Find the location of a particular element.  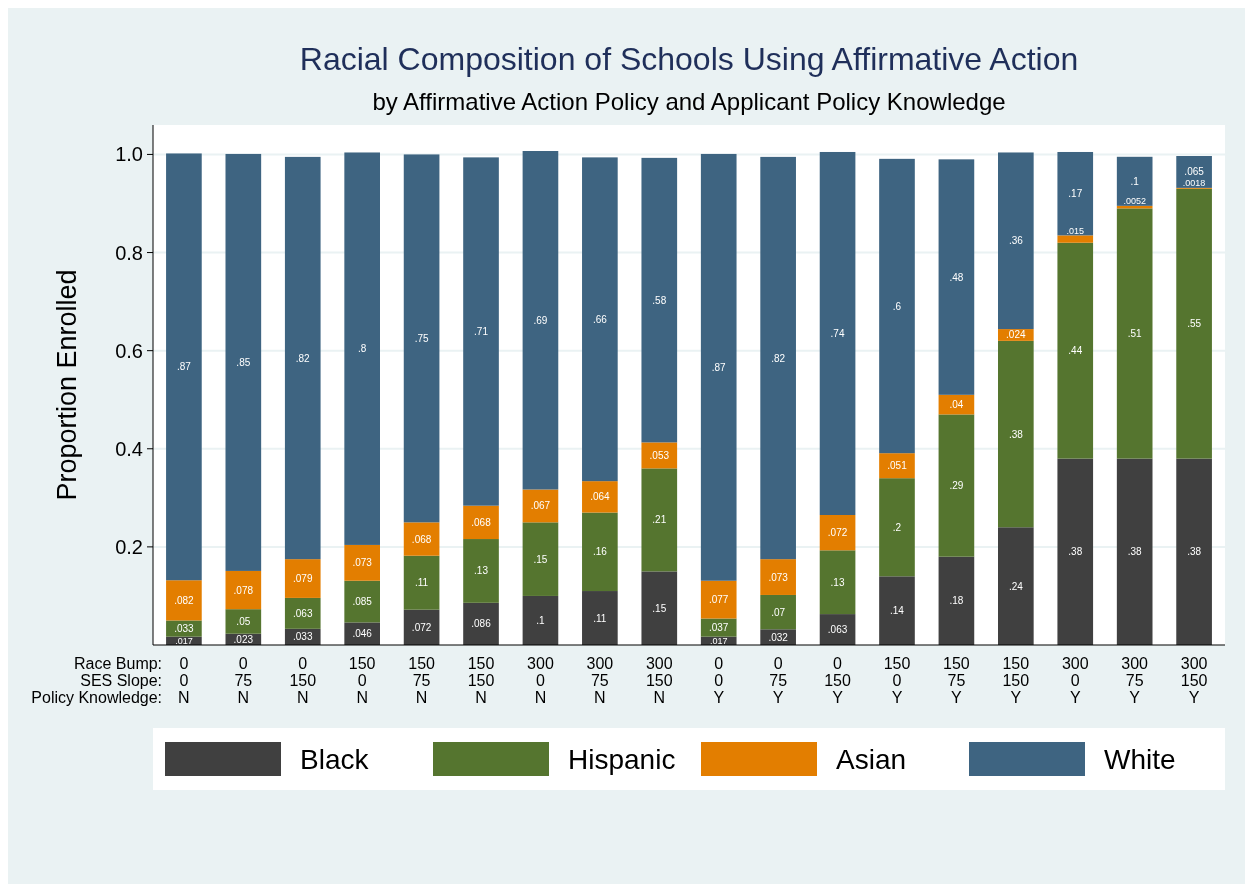

data-label: .13 is located at coordinates (481, 571).